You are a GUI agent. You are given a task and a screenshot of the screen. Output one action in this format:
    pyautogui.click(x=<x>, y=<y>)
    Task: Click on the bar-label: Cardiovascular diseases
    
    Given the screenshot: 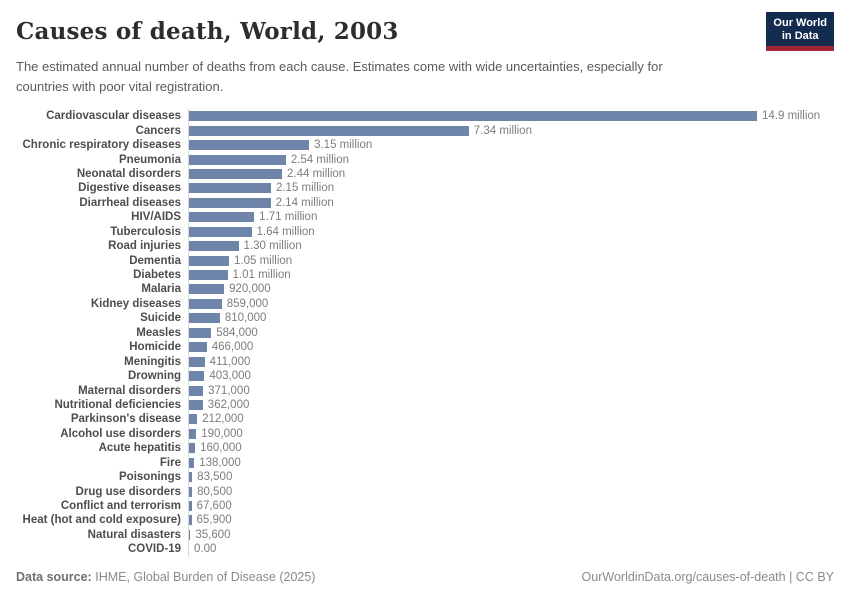 What is the action you would take?
    pyautogui.click(x=113, y=116)
    